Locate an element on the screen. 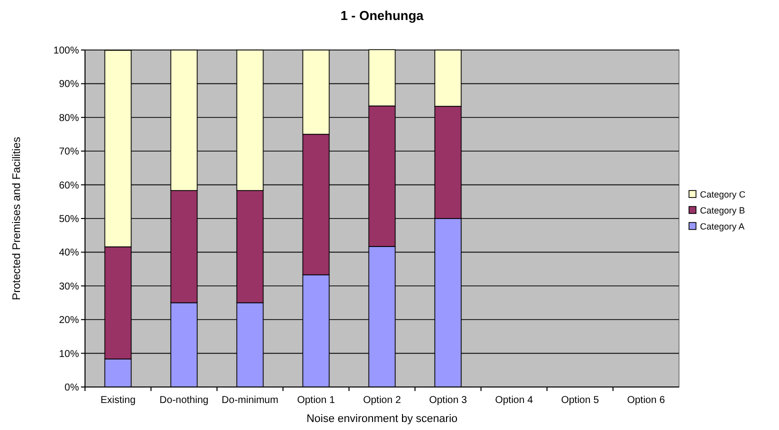  legend-label: Category A is located at coordinates (722, 227).